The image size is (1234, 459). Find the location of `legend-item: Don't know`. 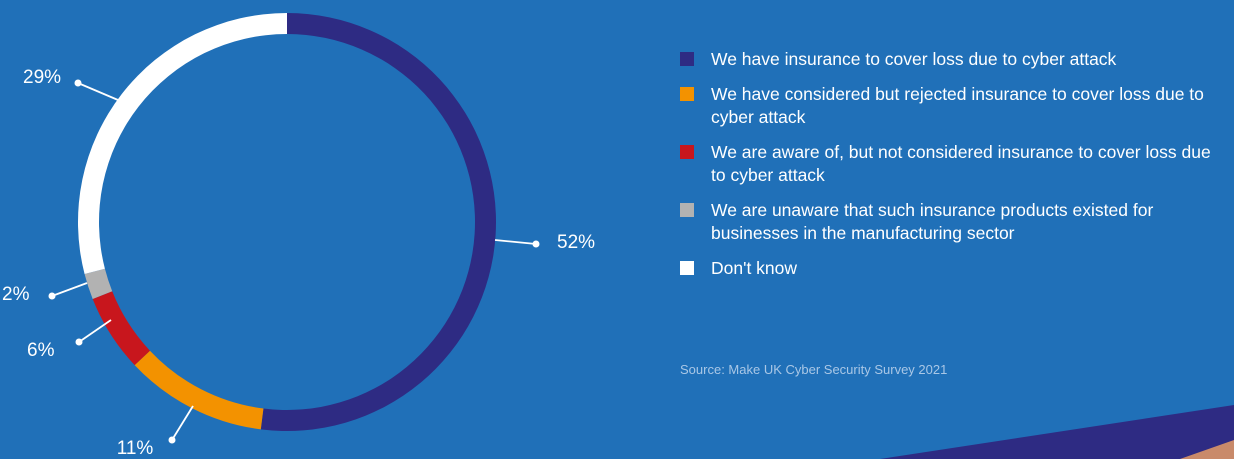

legend-item: Don't know is located at coordinates (955, 268).